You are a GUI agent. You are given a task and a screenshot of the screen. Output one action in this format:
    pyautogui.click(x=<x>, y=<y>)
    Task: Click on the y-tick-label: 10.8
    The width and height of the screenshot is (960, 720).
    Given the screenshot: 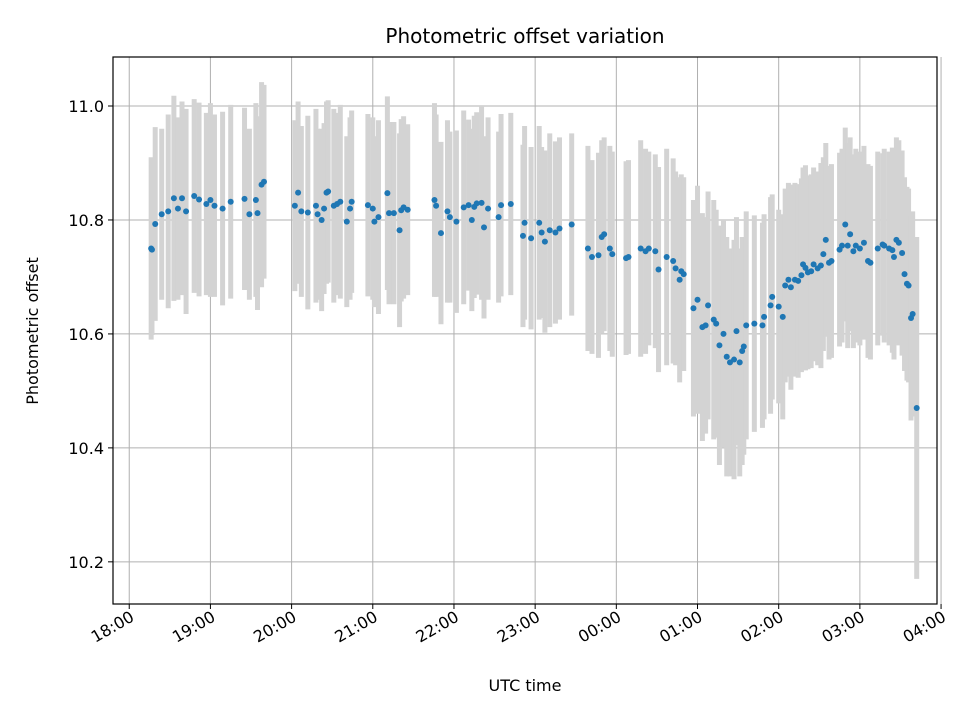 What is the action you would take?
    pyautogui.click(x=86, y=220)
    